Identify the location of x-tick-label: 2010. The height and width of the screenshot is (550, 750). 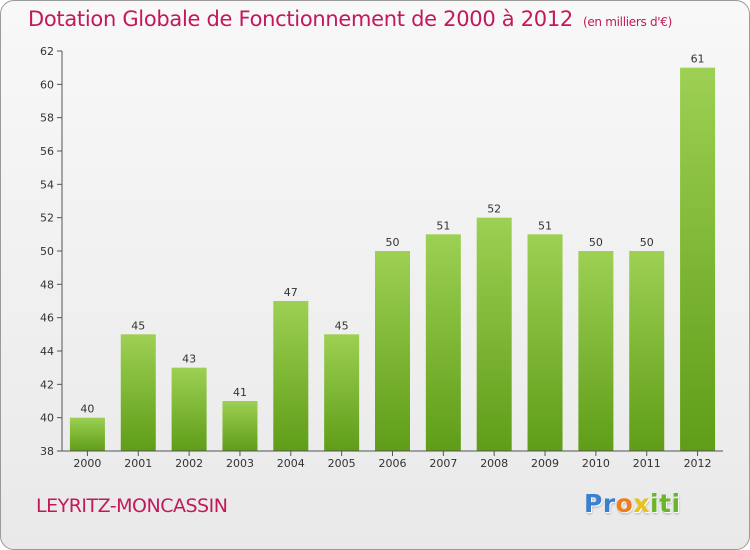
(596, 463).